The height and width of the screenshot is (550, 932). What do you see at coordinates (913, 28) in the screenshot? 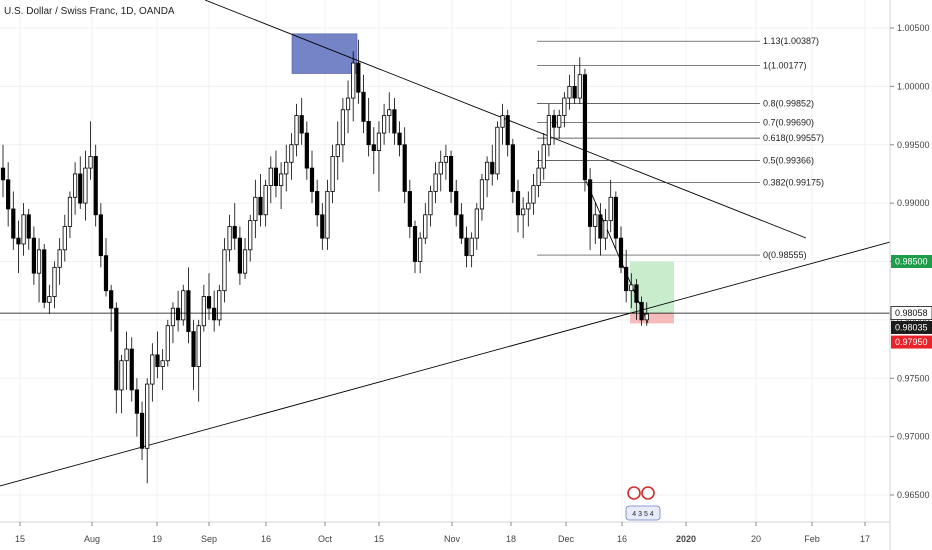
I see `y-tick-label: 1.00500` at bounding box center [913, 28].